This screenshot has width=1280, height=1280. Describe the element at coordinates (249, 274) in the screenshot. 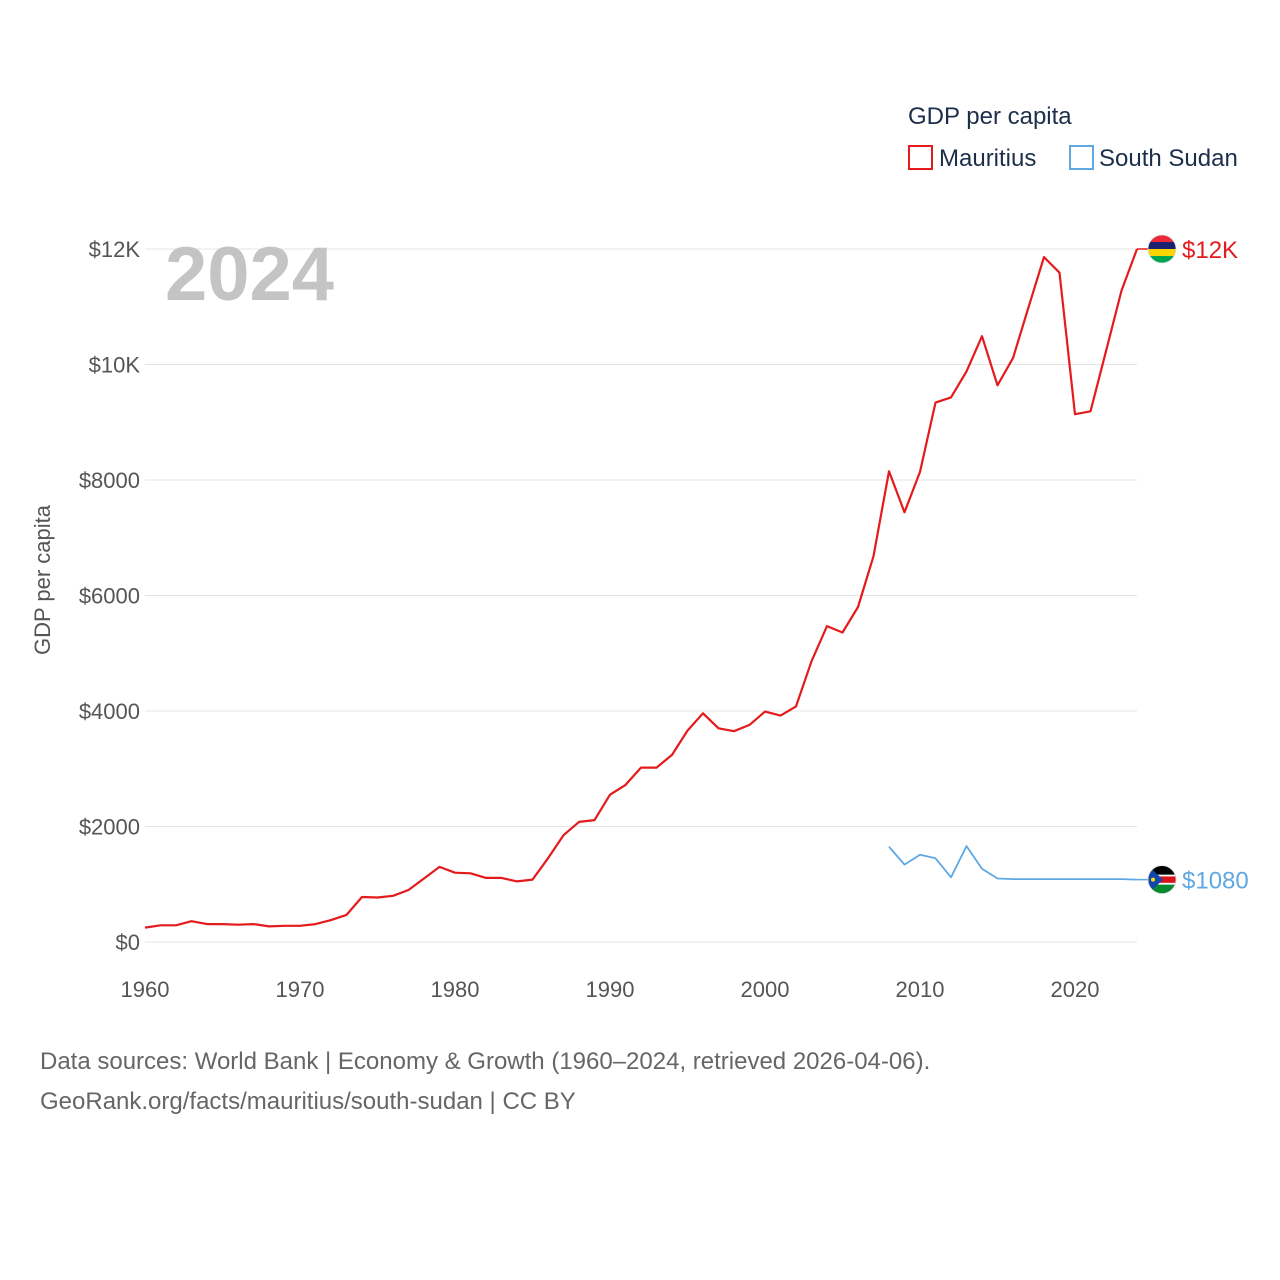

I see `year-label: 2024` at that location.